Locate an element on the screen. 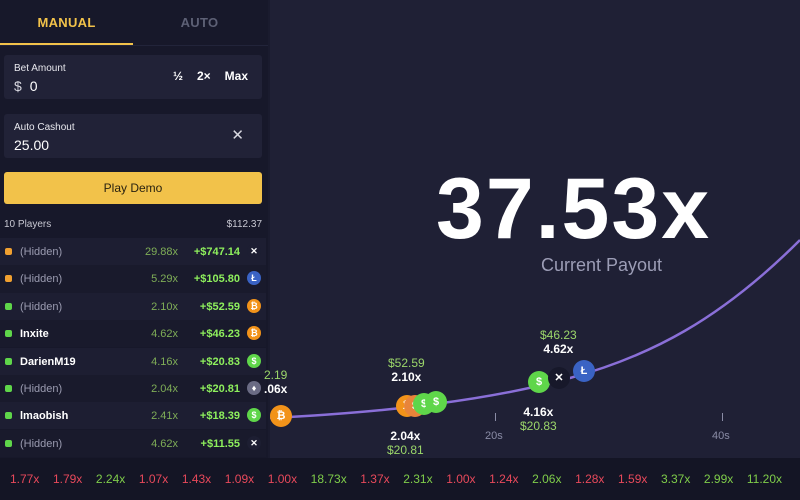  tab-manual: MANUAL is located at coordinates (66, 22).